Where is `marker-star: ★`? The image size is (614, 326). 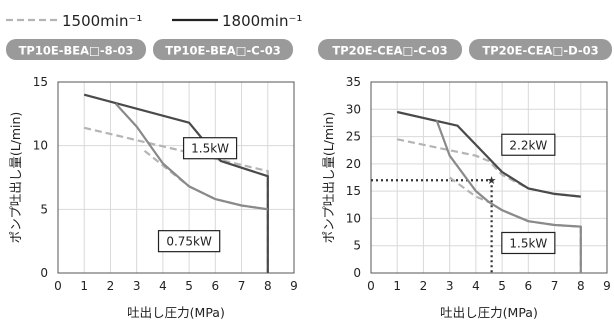 marker-star: ★ is located at coordinates (492, 180).